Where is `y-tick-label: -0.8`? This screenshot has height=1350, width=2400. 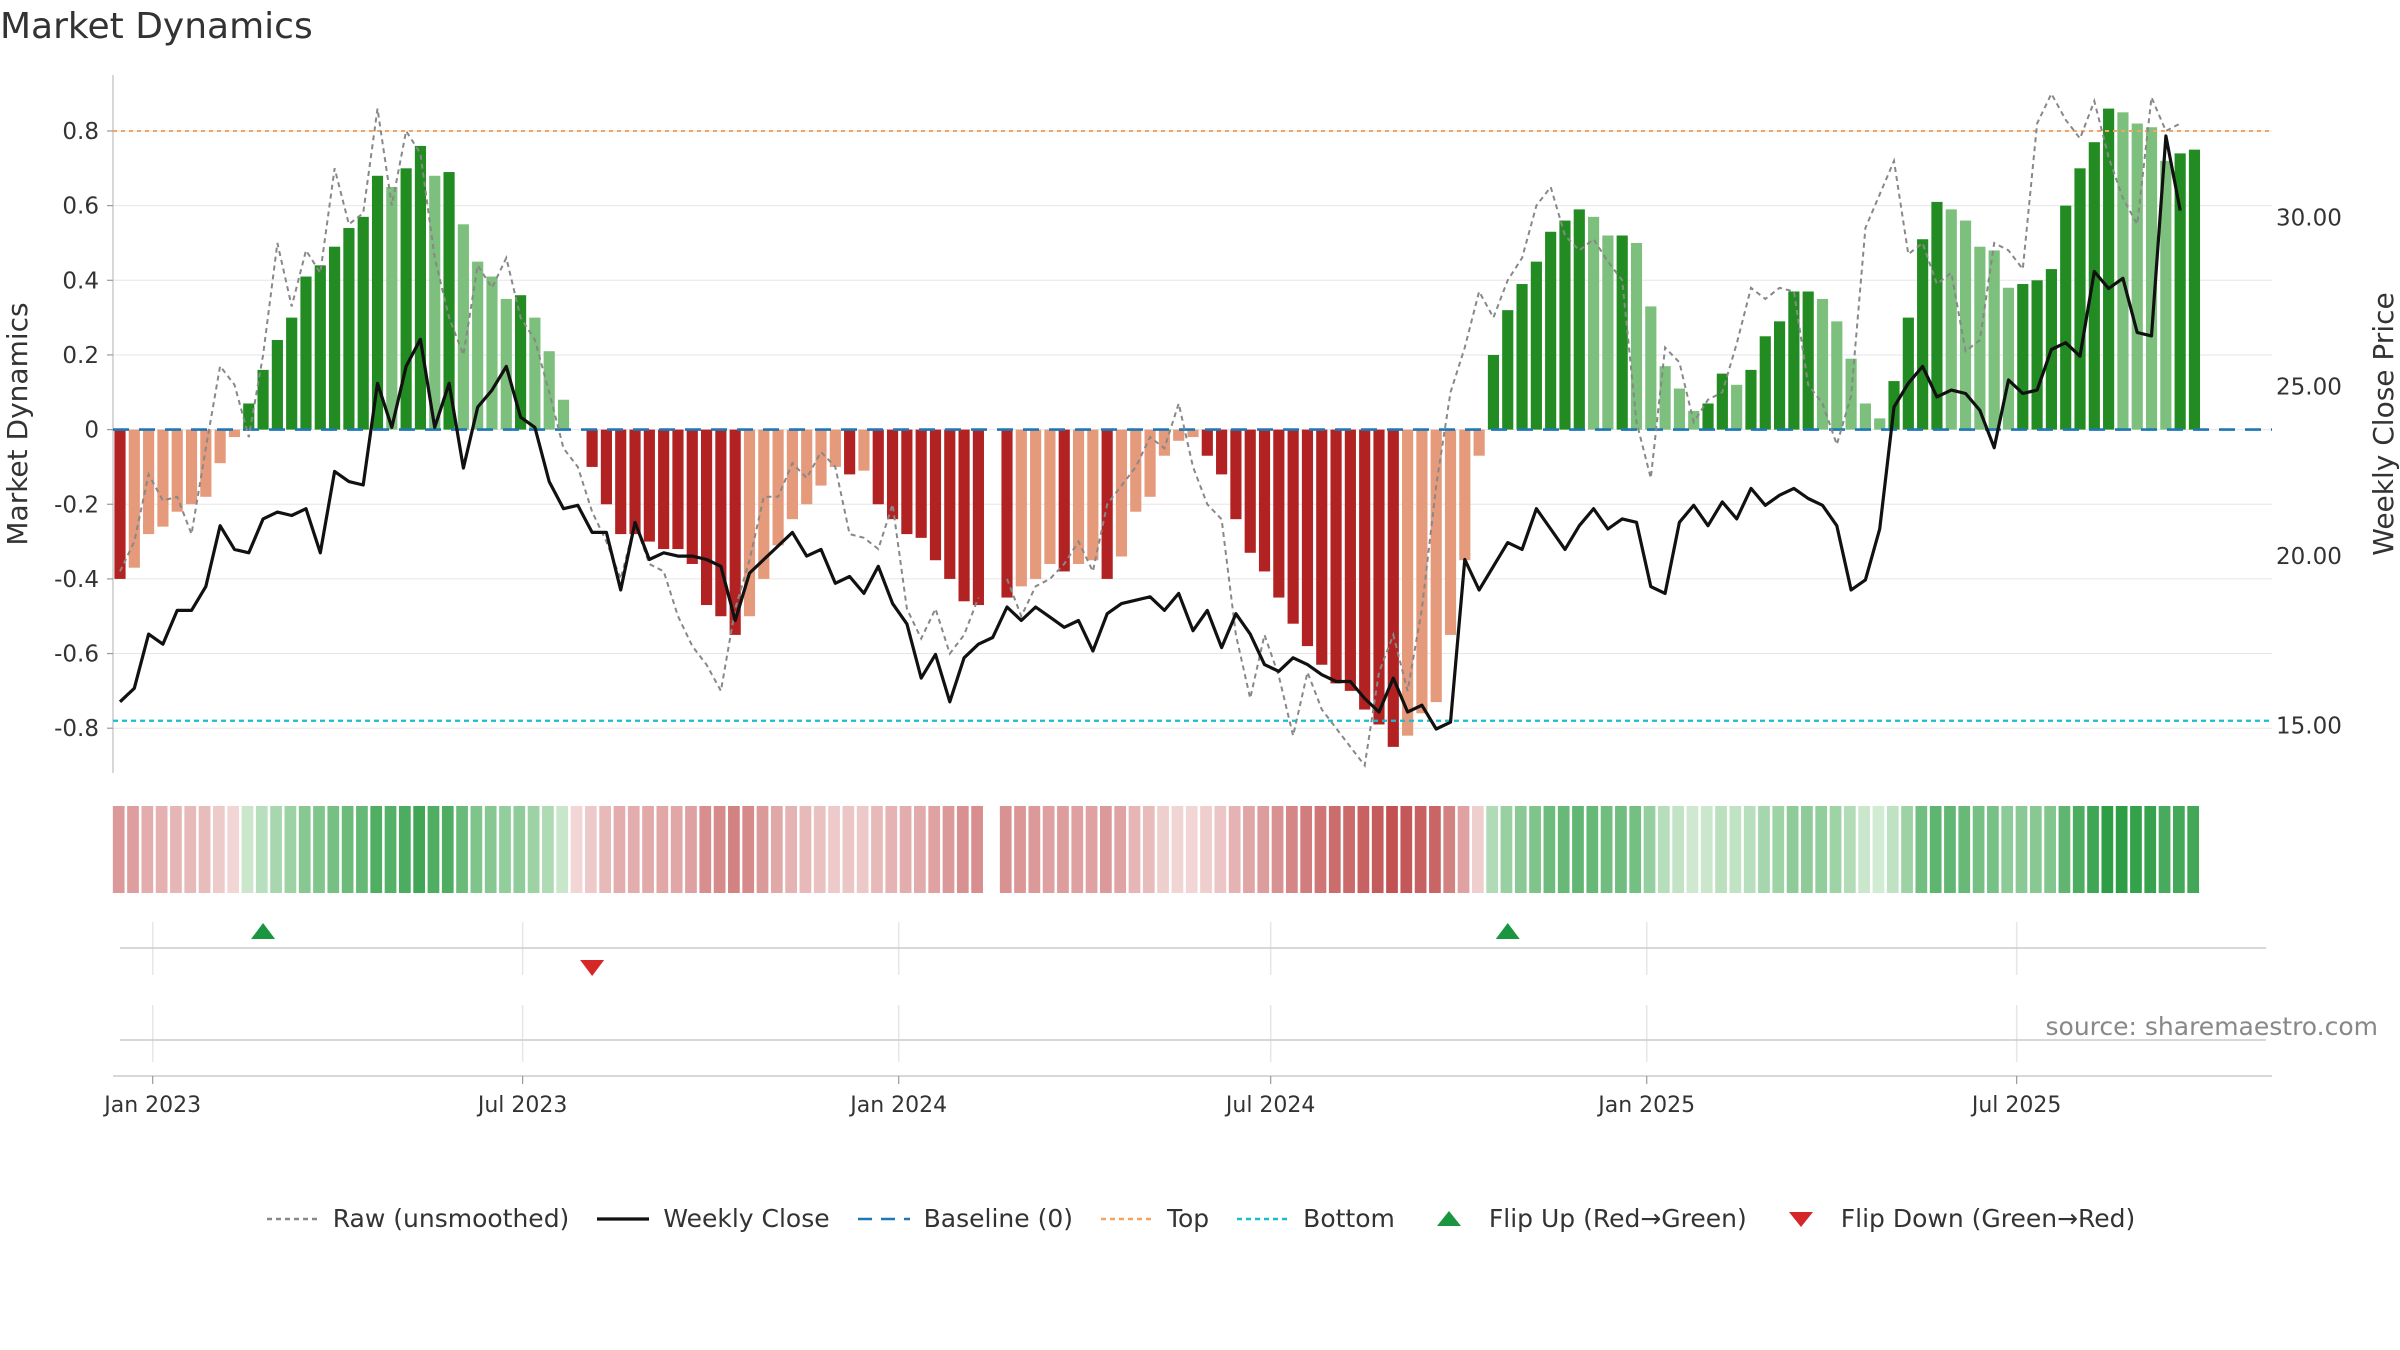 y-tick-label: -0.8 is located at coordinates (76, 729).